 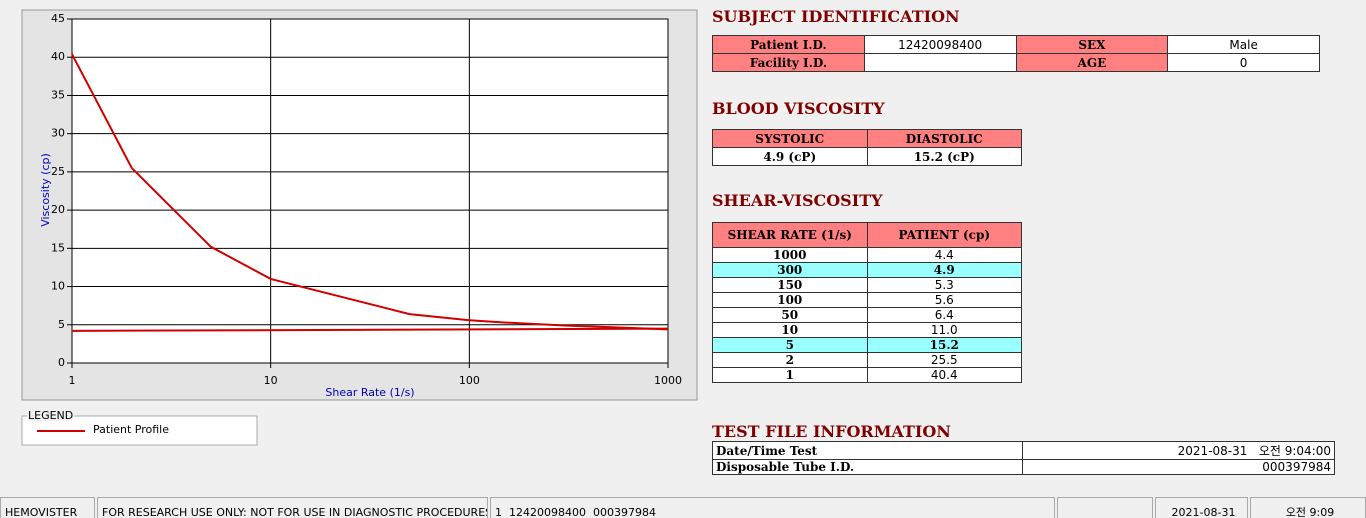 I want to click on field-value, so click(x=940, y=62).